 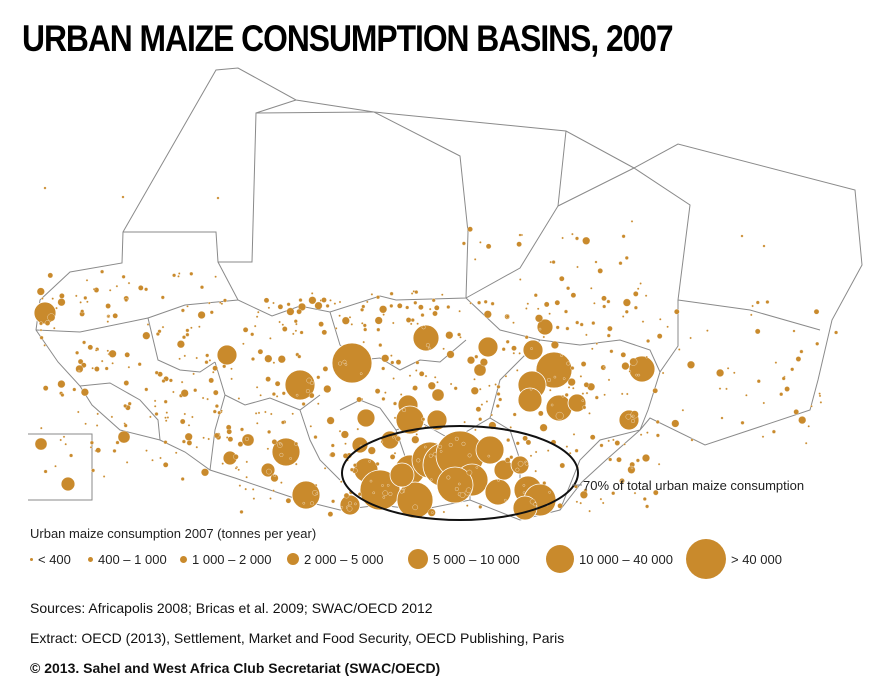 What do you see at coordinates (694, 485) in the screenshot?
I see `basin-annotation: 70% of total urban maize consumption` at bounding box center [694, 485].